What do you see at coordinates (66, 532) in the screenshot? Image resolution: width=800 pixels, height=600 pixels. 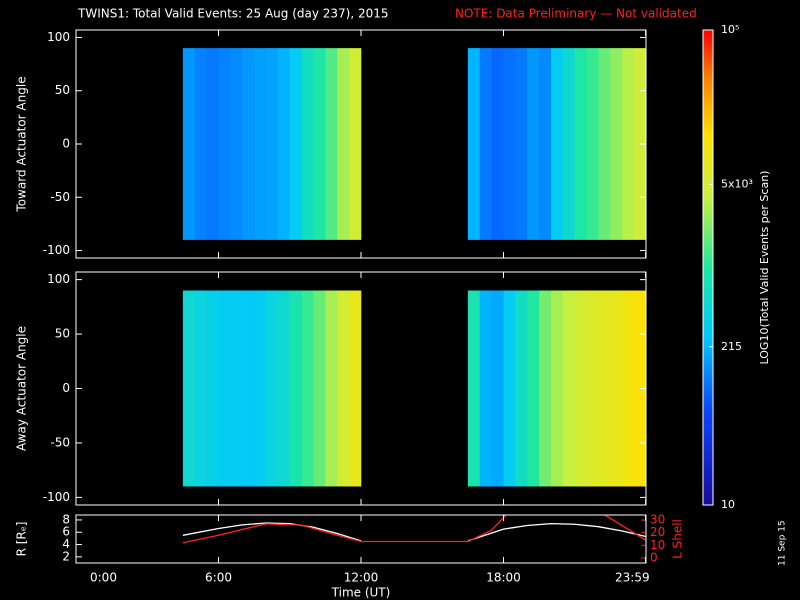 I see `y-tick-label: 6` at bounding box center [66, 532].